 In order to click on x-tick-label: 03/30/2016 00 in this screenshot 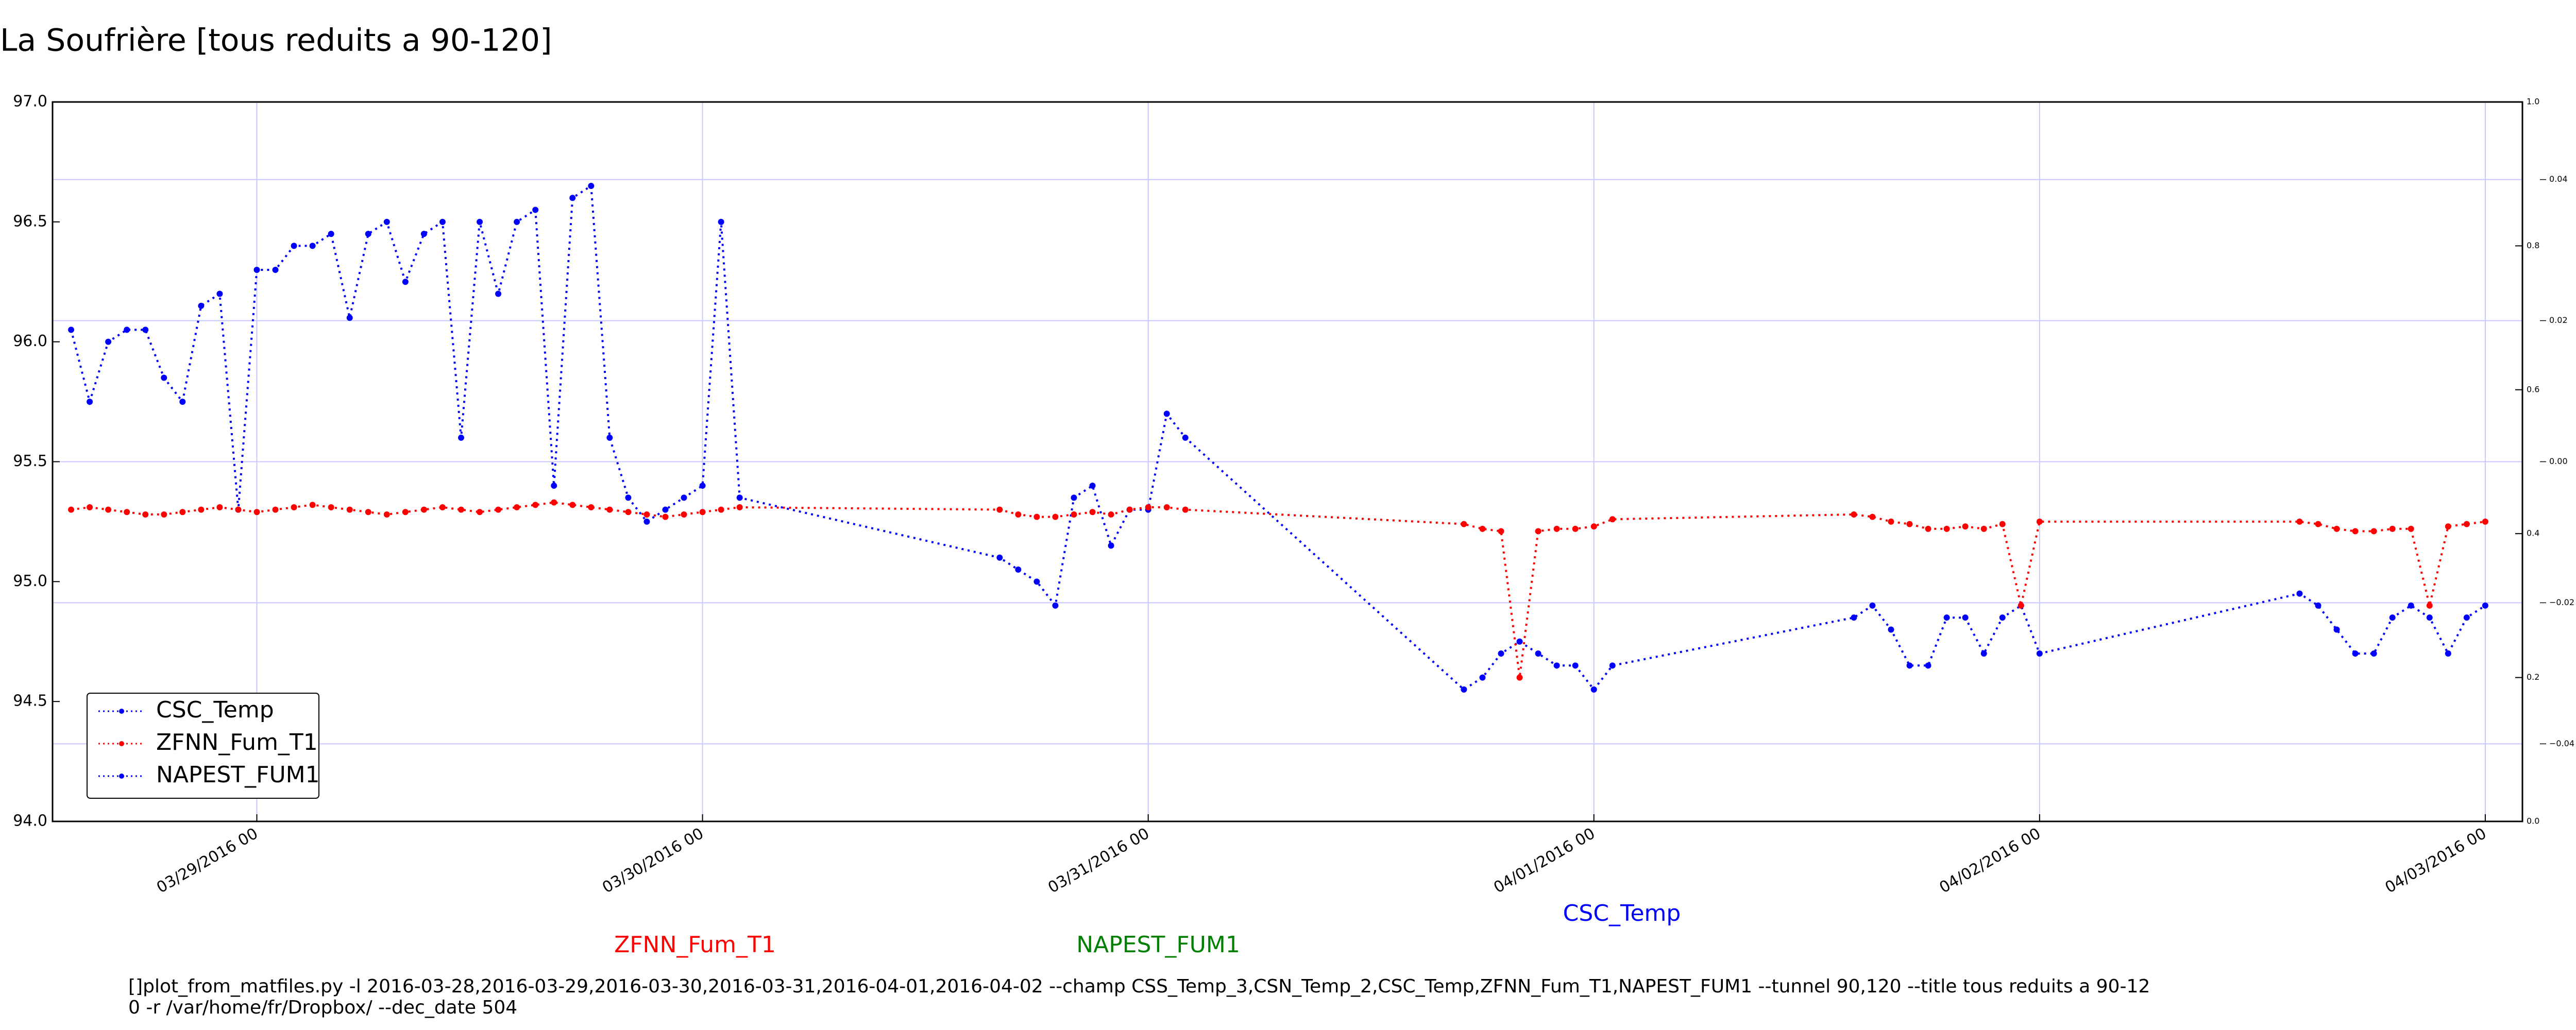, I will do `click(653, 861)`.